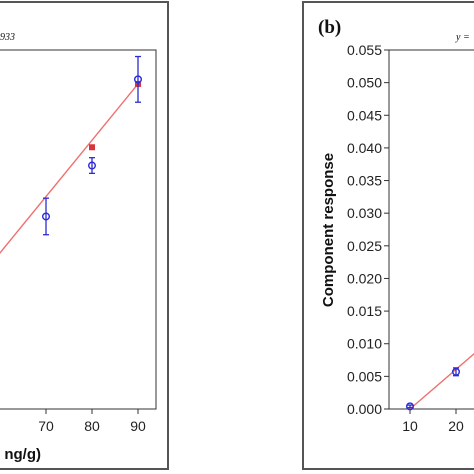  I want to click on panel-a-points, so click(92, 145).